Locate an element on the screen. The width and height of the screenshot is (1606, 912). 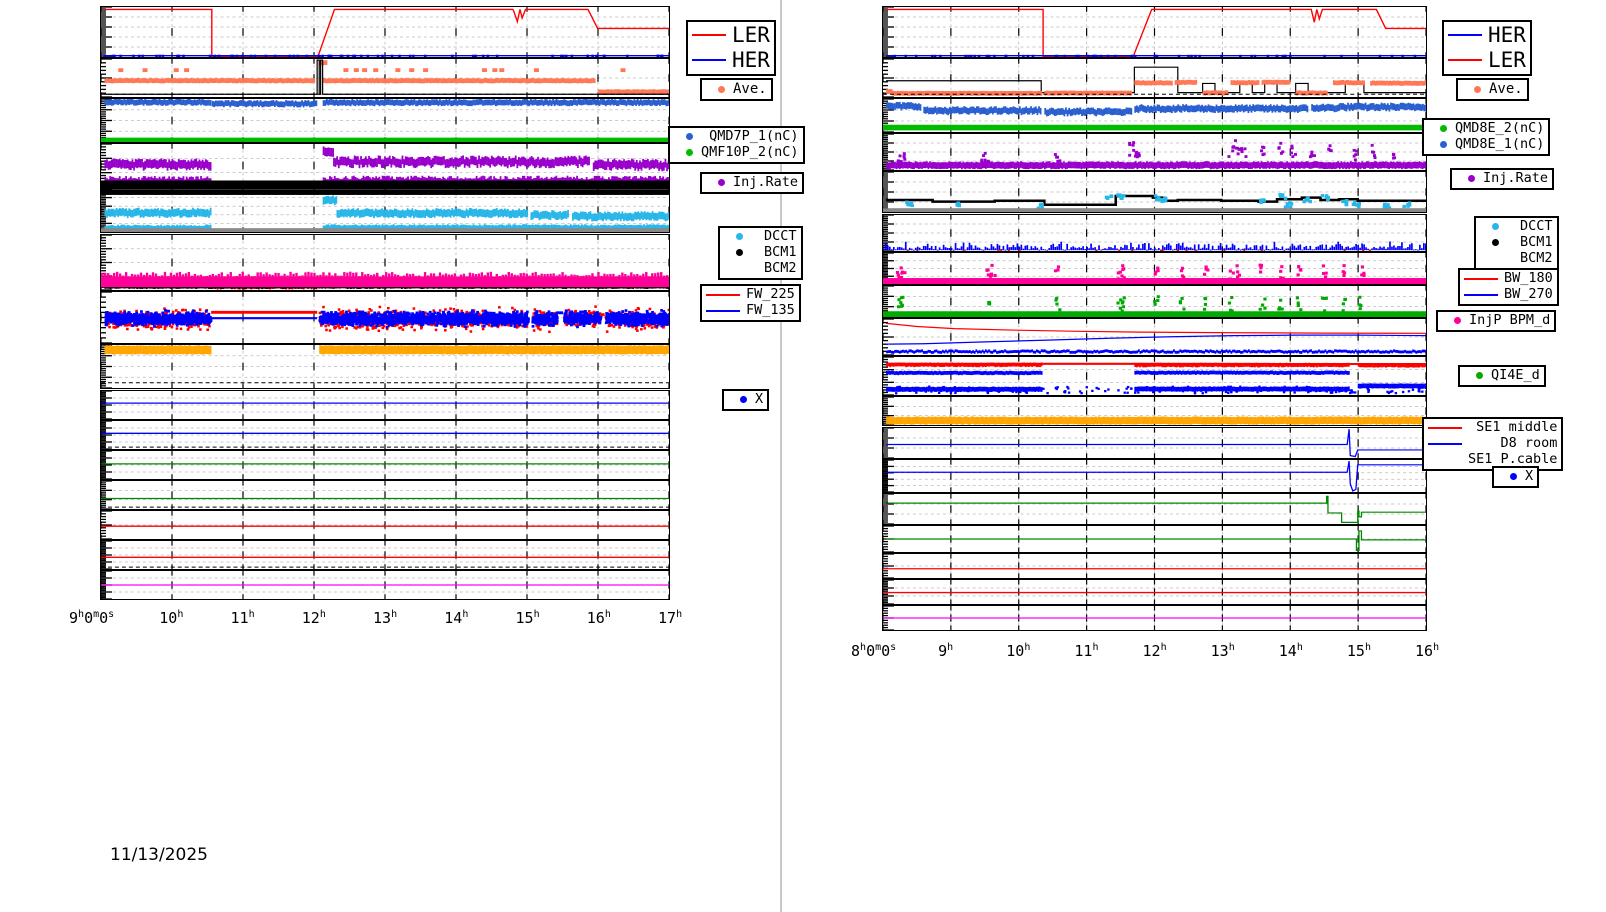
legend-item: QI4E_d is located at coordinates (1502, 375).